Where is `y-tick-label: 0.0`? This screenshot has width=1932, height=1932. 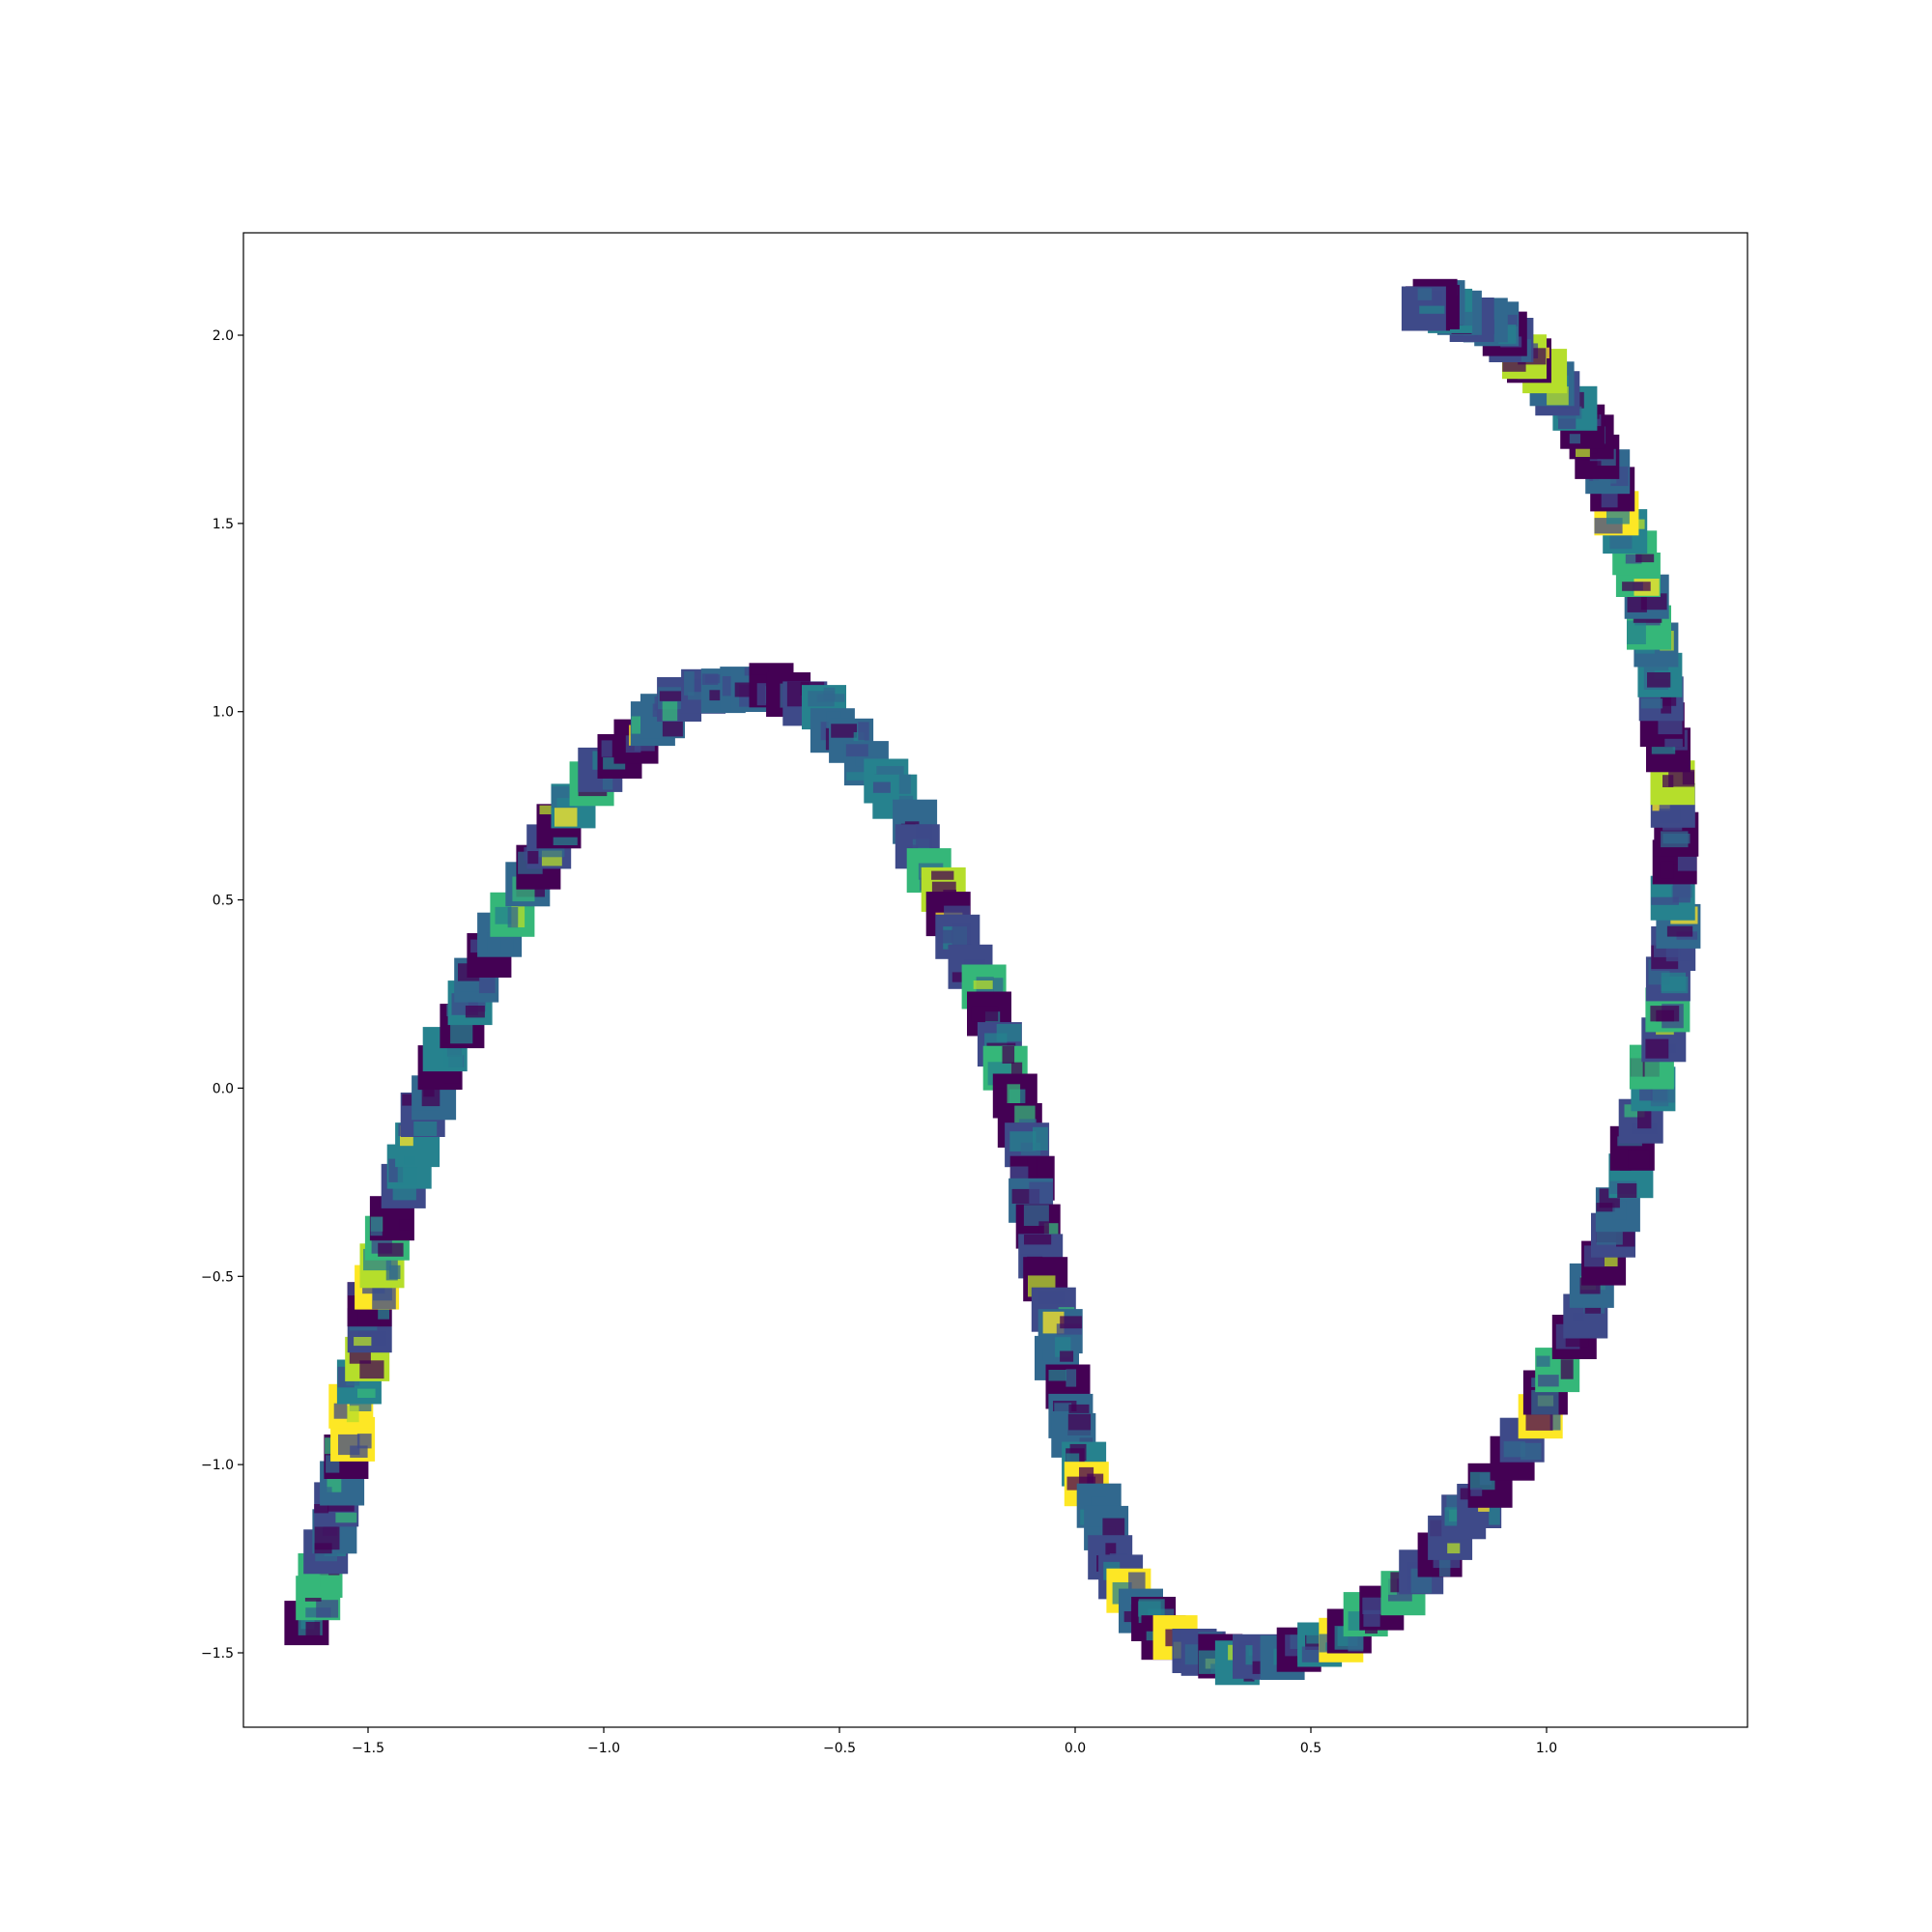 y-tick-label: 0.0 is located at coordinates (223, 1088).